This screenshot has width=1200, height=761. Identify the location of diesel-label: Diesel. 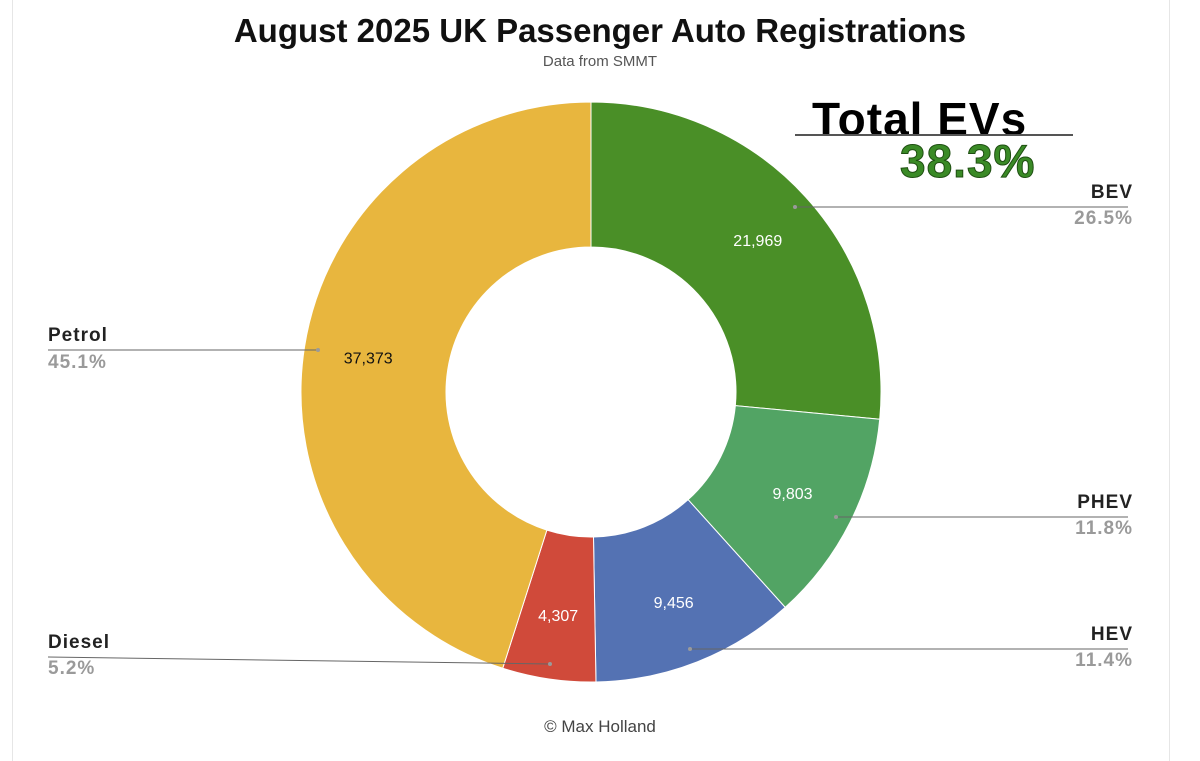
(79, 642).